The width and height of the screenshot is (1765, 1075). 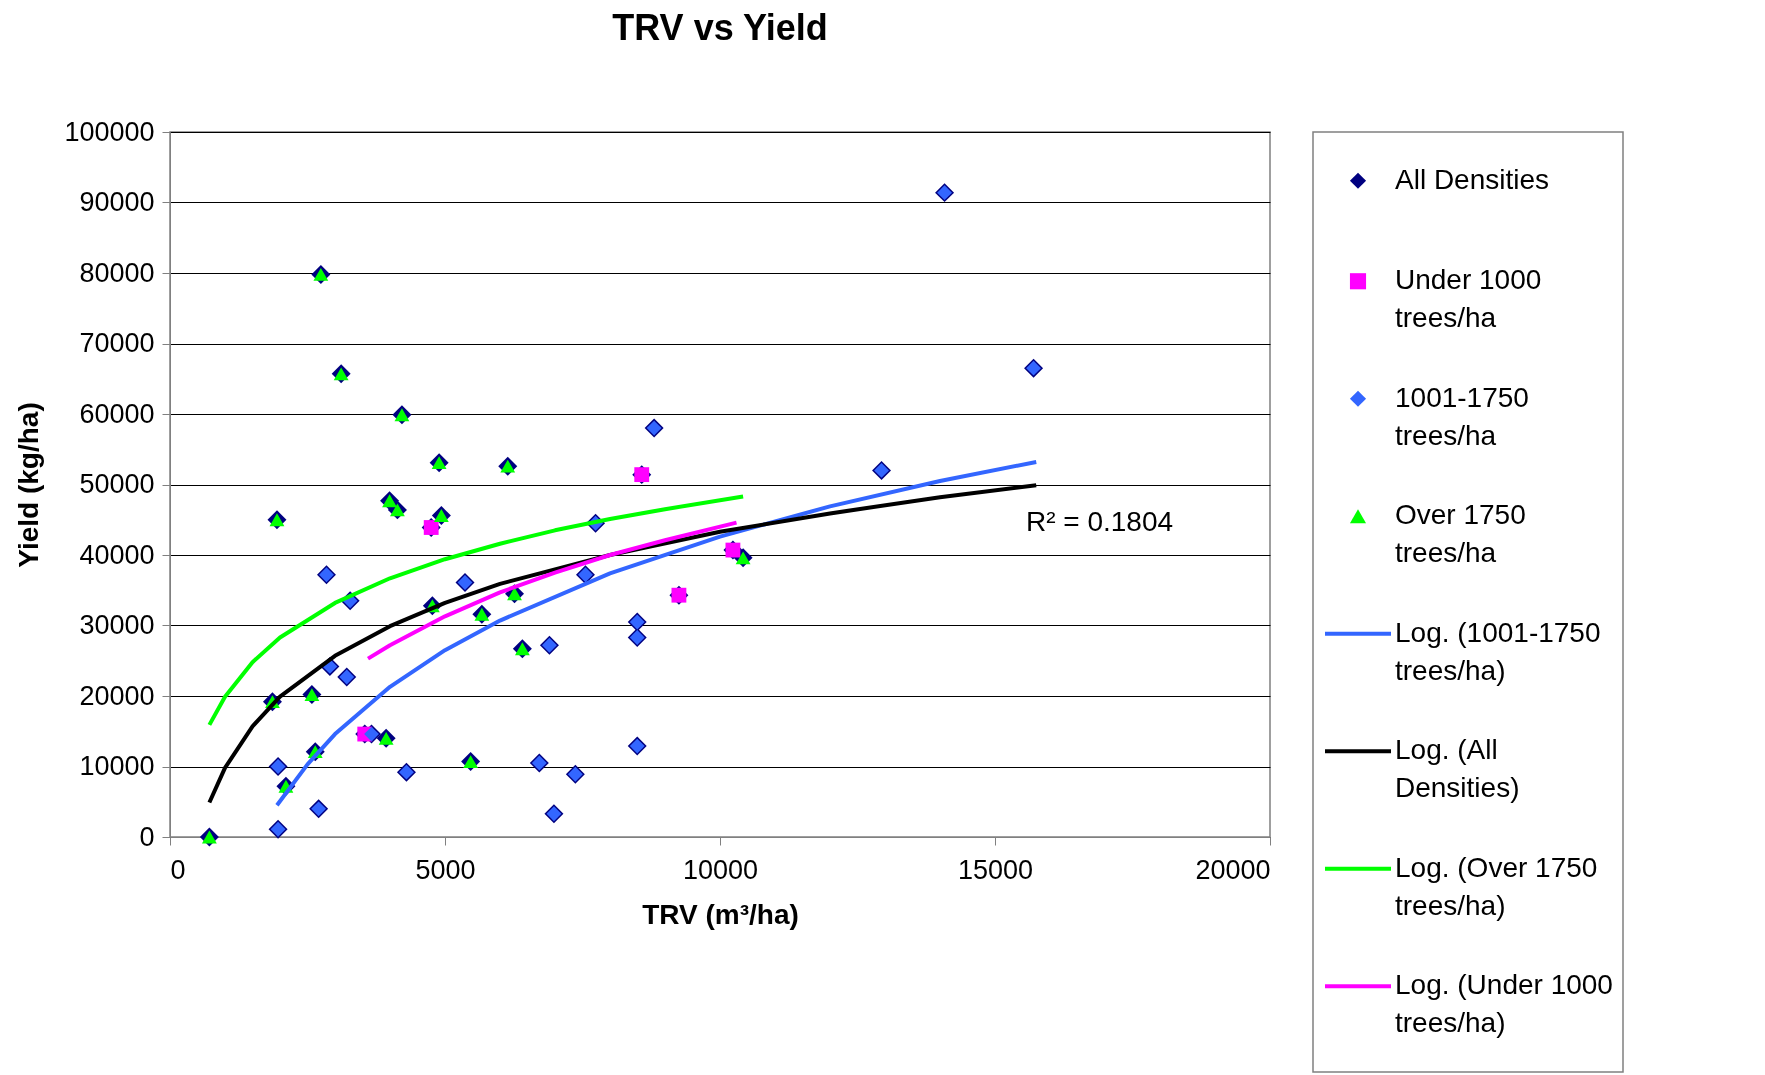 What do you see at coordinates (117, 484) in the screenshot?
I see `y-tick-label: 50000` at bounding box center [117, 484].